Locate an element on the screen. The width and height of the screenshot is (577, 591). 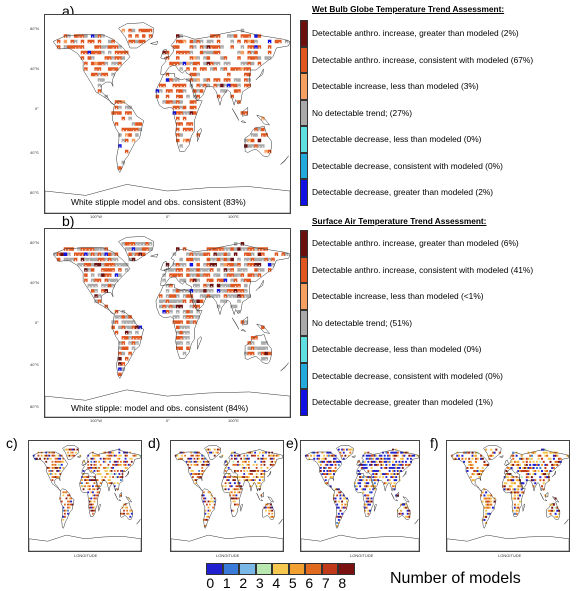
panel-b-lat-tick: 80°S is located at coordinates (34, 406).